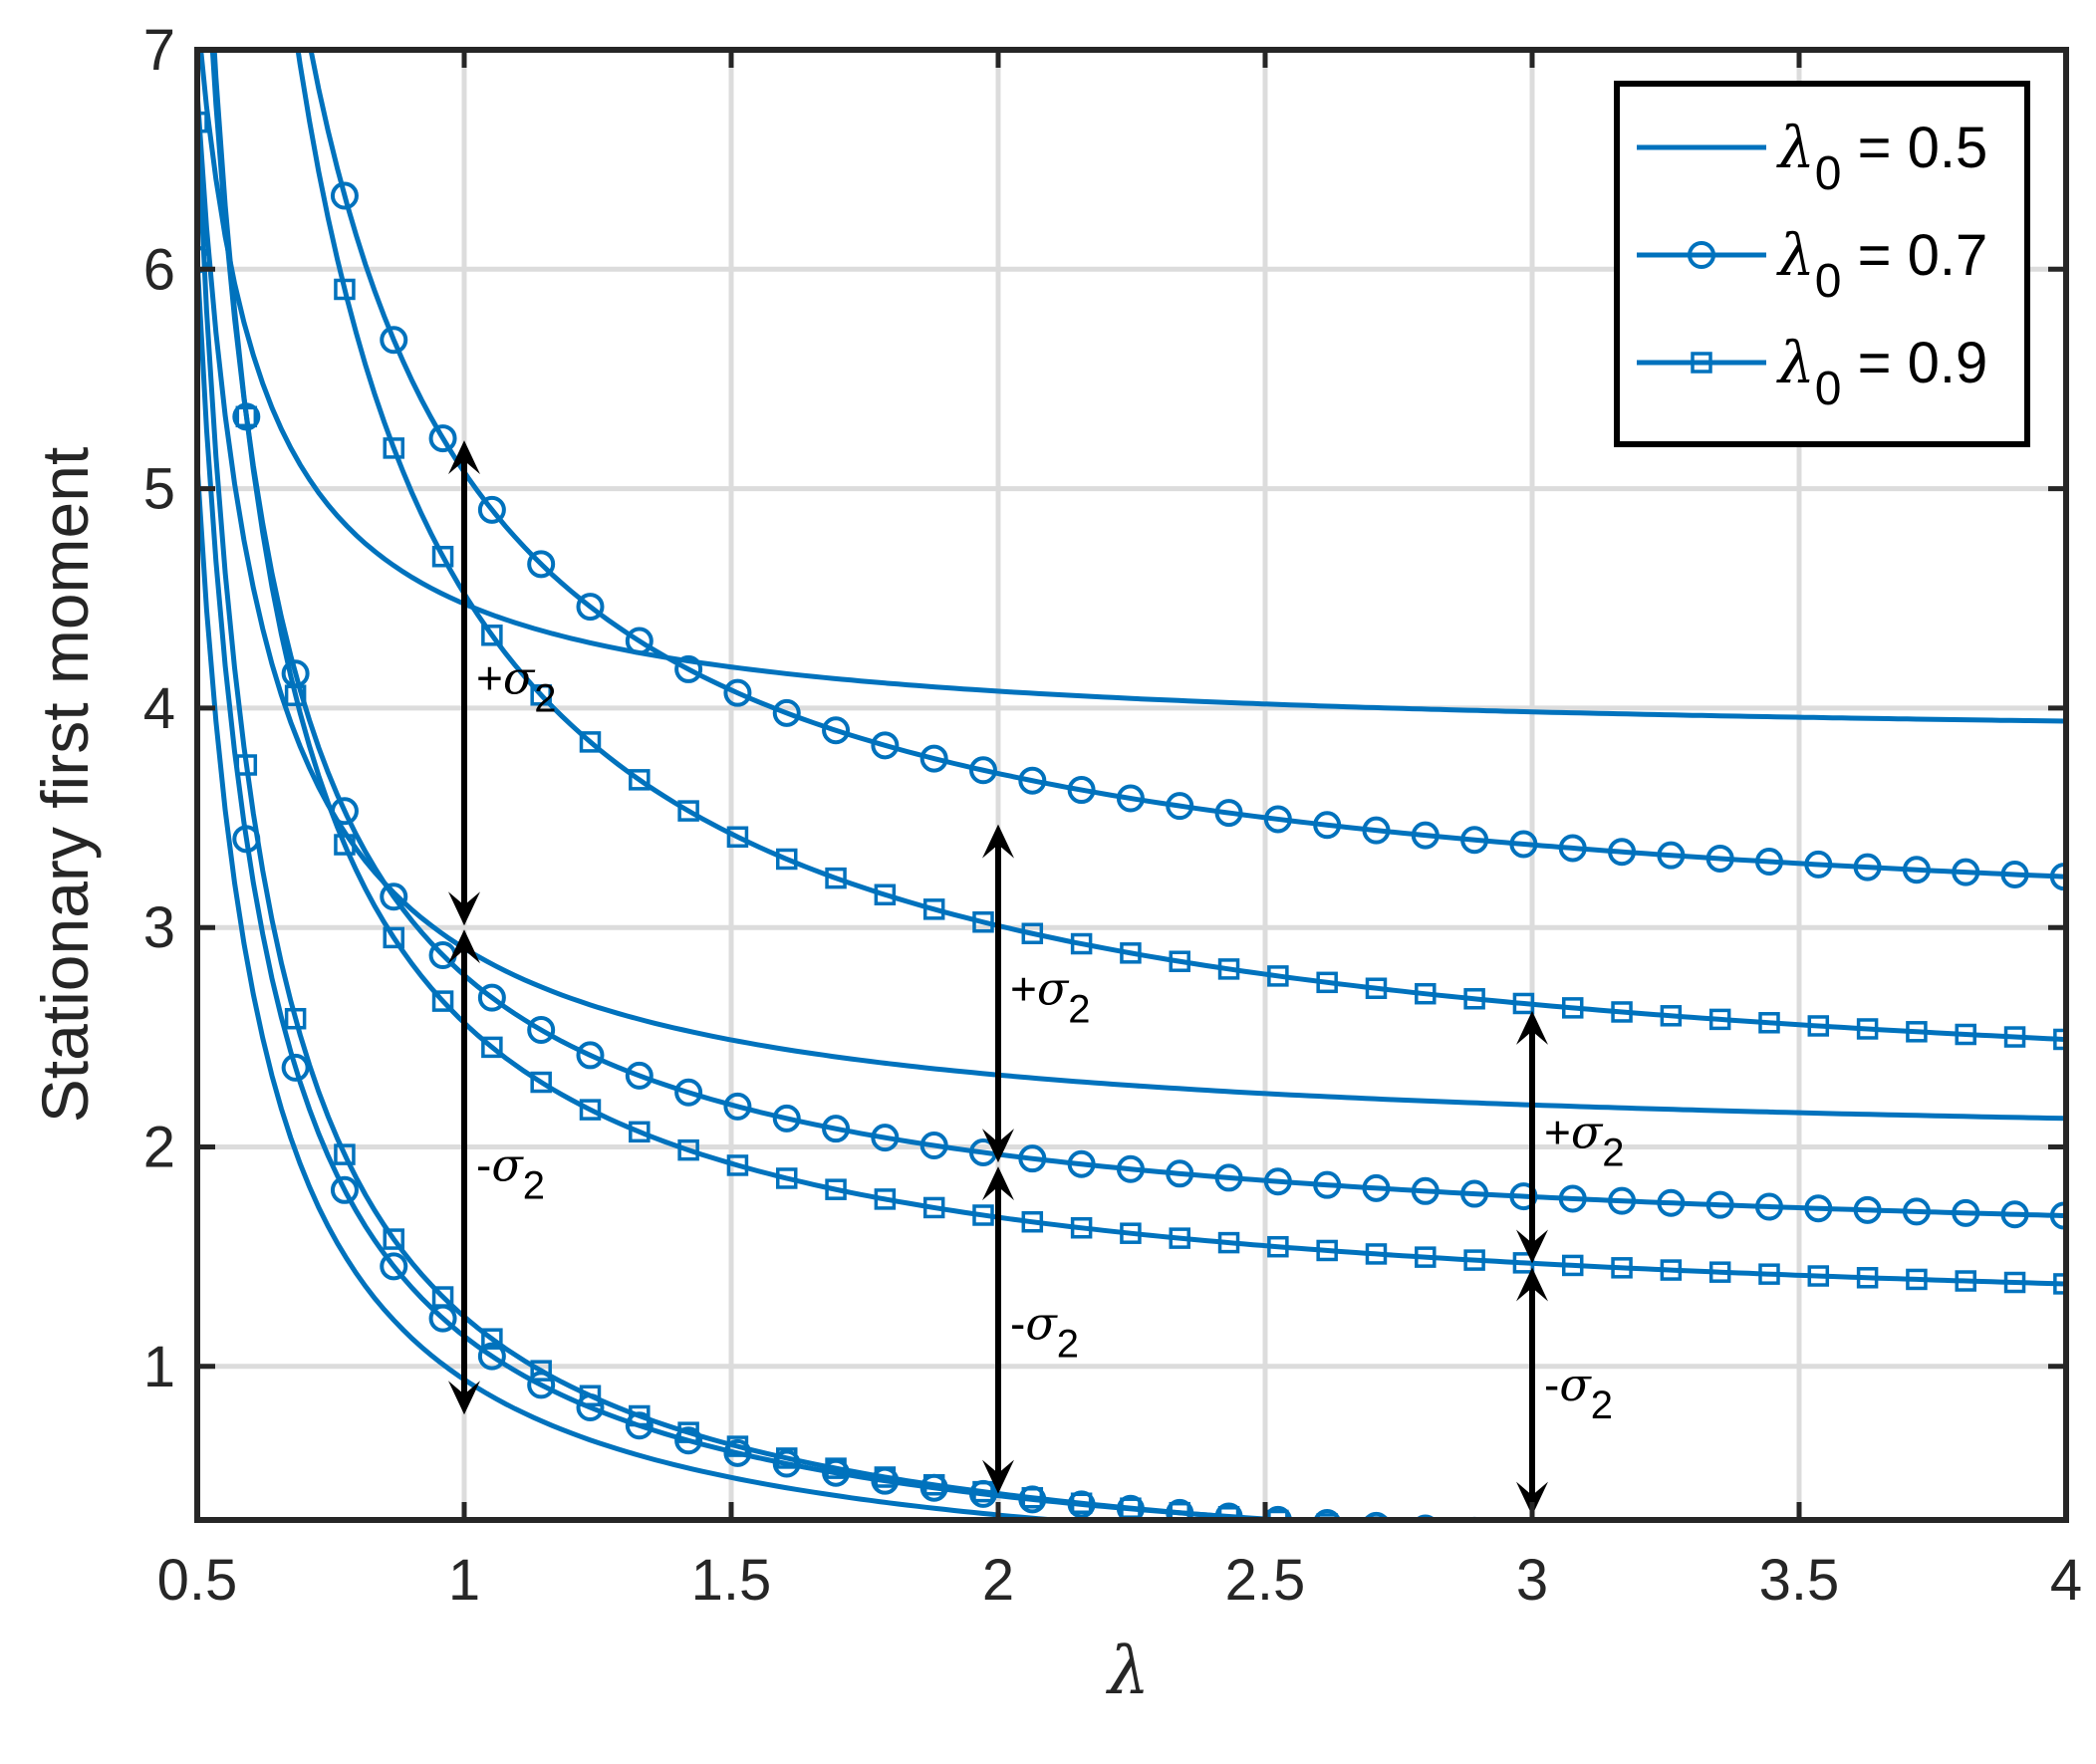 This screenshot has height=1764, width=2096. I want to click on double-arrow-group-0: +σ2 -σ2, so click(502, 927).